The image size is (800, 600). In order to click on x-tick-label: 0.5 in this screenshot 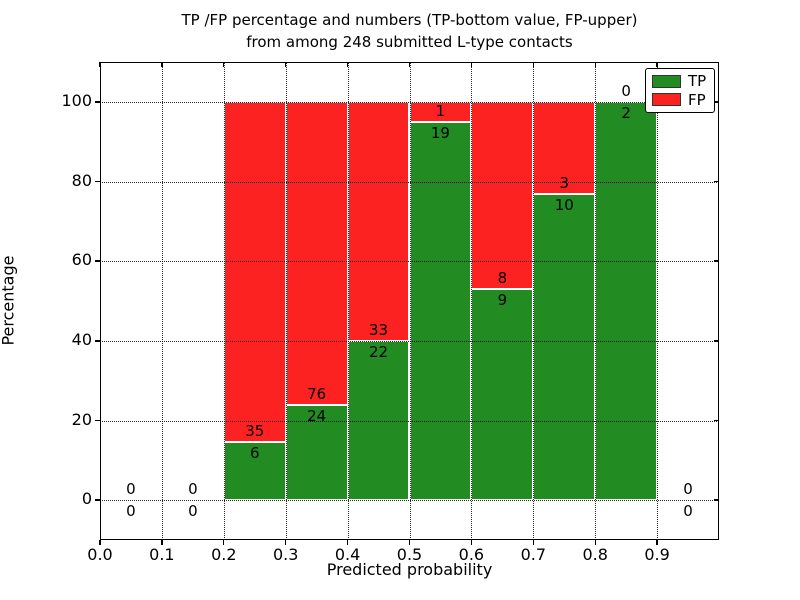, I will do `click(409, 554)`.